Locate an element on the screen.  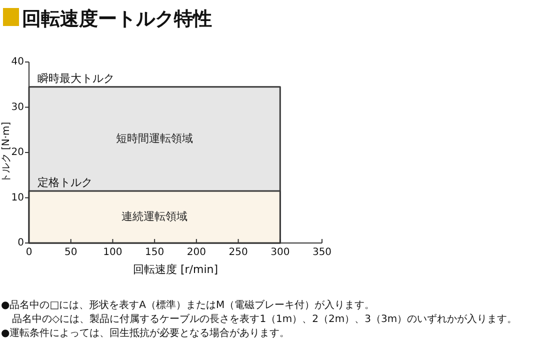
x-tick-label: 250 is located at coordinates (238, 252).